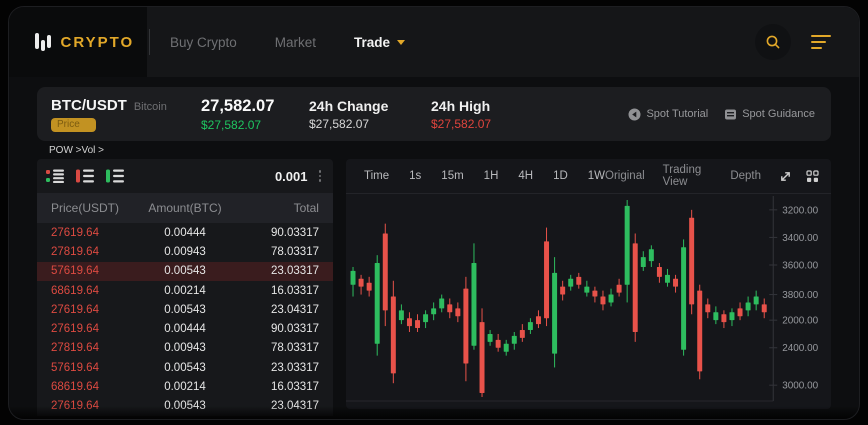 This screenshot has width=868, height=425. What do you see at coordinates (560, 176) in the screenshot?
I see `interval-tab-1d: 1D` at bounding box center [560, 176].